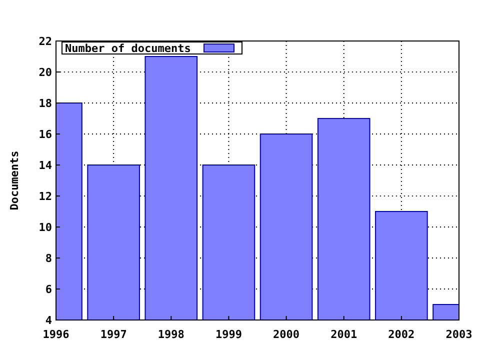 The height and width of the screenshot is (350, 480). I want to click on y-tick-label: 16, so click(45, 134).